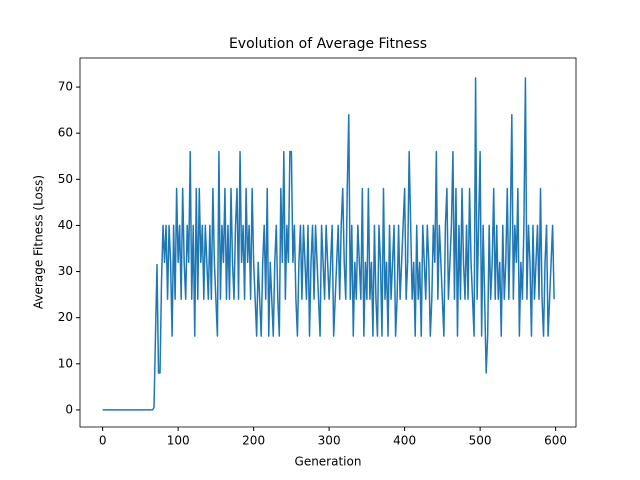 The width and height of the screenshot is (640, 480). I want to click on x-tick-label: 400, so click(404, 441).